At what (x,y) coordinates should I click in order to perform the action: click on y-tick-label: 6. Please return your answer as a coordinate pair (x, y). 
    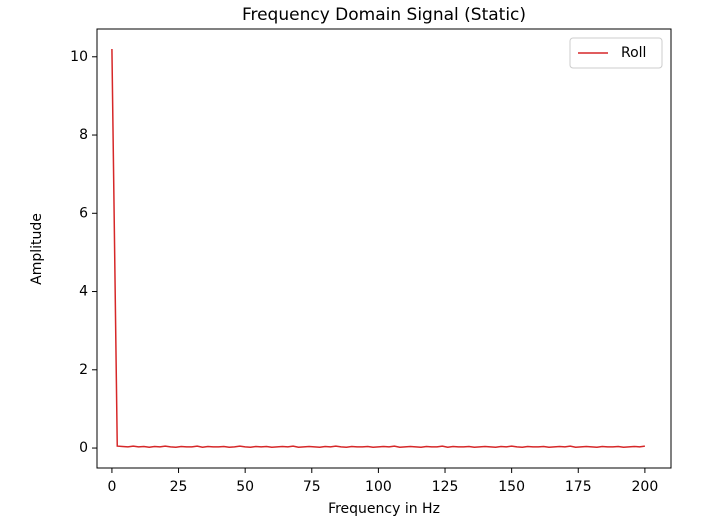
    Looking at the image, I should click on (83, 213).